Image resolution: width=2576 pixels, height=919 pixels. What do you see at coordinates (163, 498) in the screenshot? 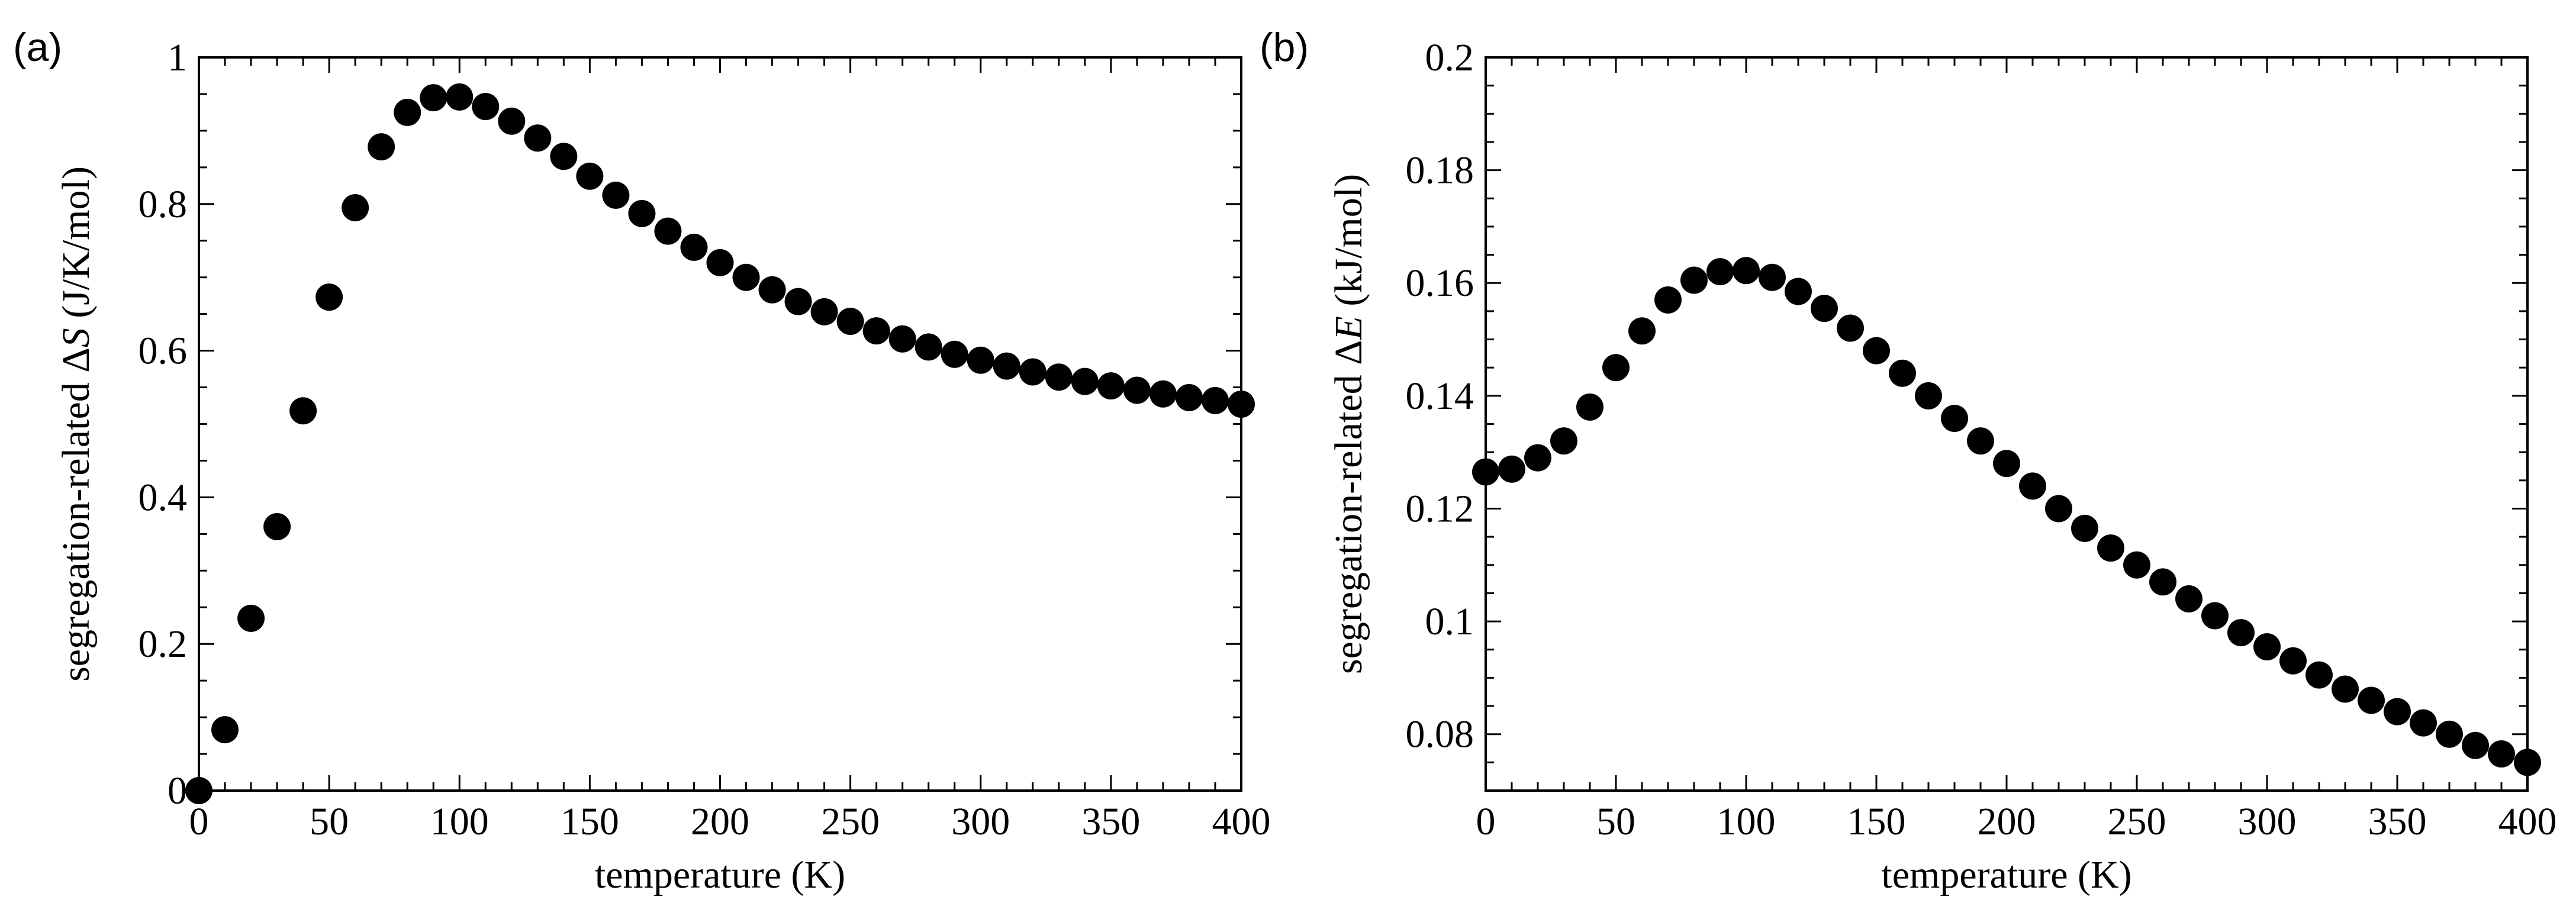
I see `y-tick-label: 0.4` at bounding box center [163, 498].